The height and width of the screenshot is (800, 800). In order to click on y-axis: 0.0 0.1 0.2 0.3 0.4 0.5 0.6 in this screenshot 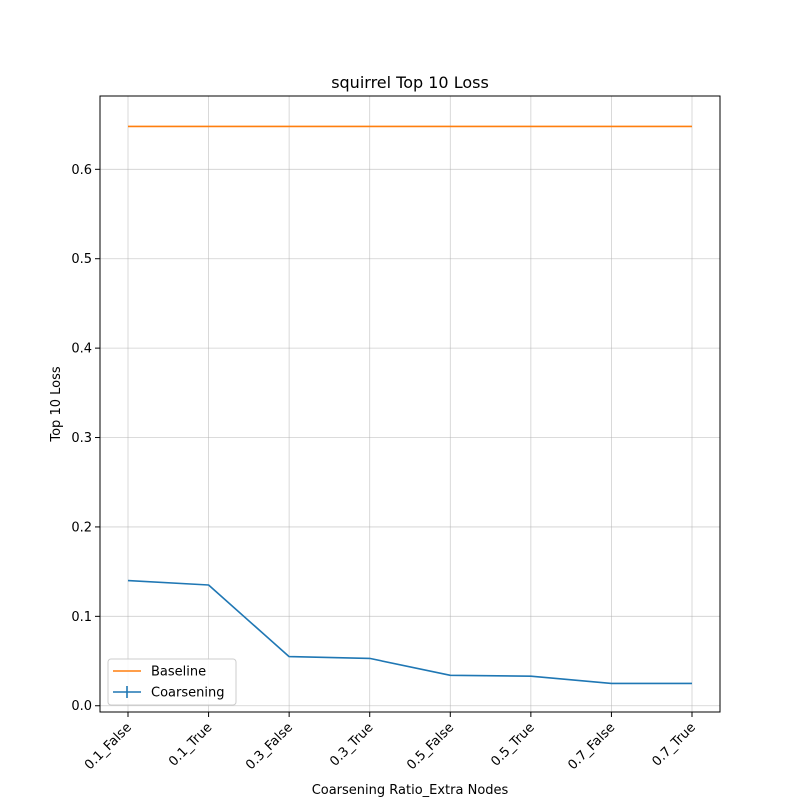, I will do `click(85, 438)`.